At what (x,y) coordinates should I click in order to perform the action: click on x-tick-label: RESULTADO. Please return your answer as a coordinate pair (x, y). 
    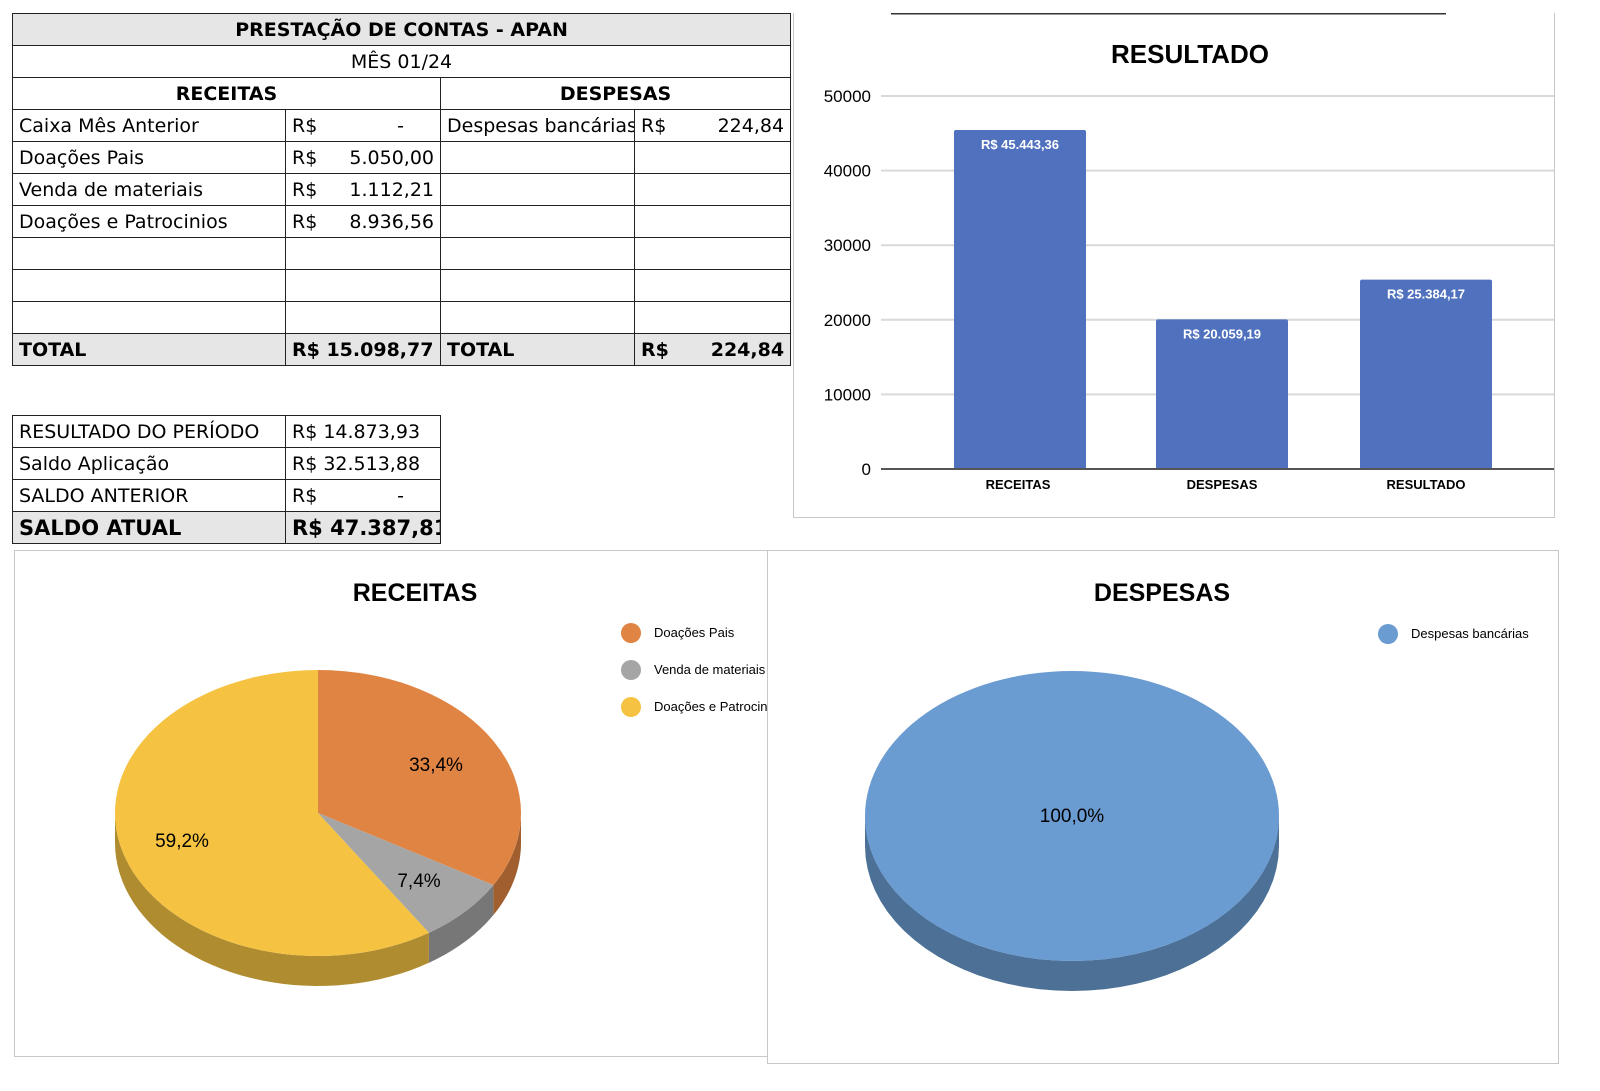
    Looking at the image, I should click on (1426, 484).